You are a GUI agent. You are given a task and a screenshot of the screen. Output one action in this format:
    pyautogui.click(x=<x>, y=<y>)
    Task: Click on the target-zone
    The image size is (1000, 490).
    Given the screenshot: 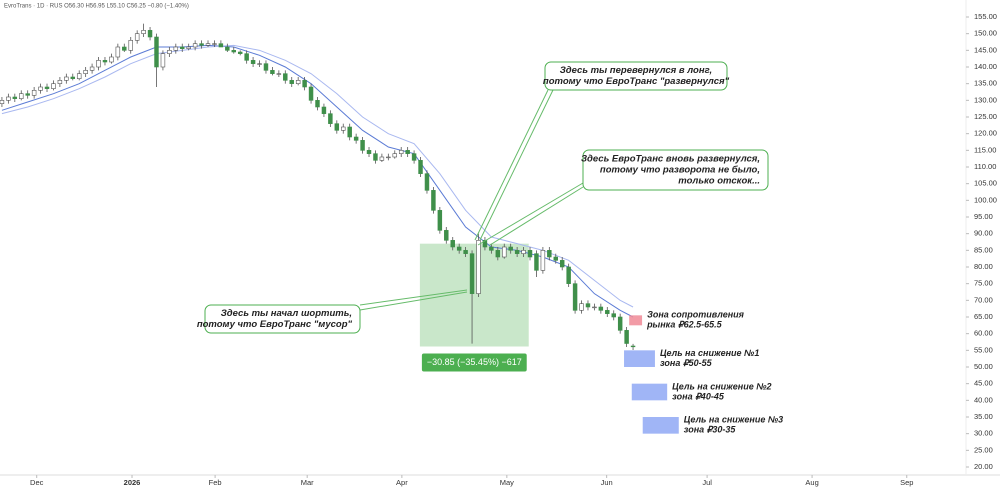 What is the action you would take?
    pyautogui.click(x=639, y=358)
    